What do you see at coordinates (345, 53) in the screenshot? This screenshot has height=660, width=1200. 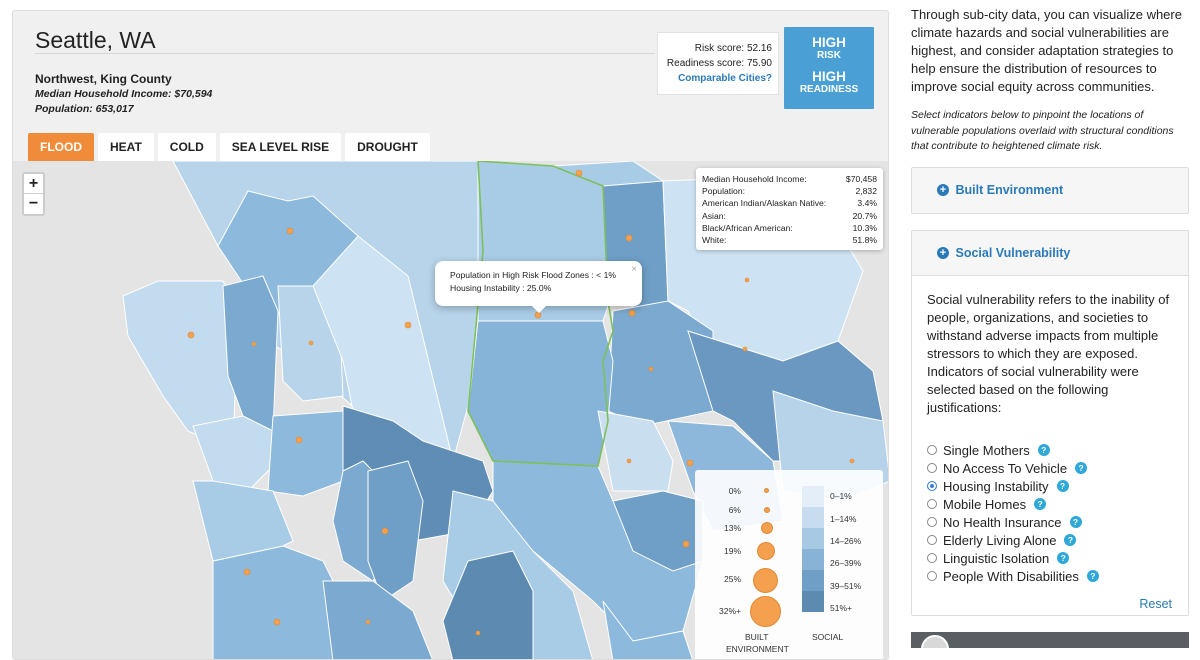 I see `divider` at bounding box center [345, 53].